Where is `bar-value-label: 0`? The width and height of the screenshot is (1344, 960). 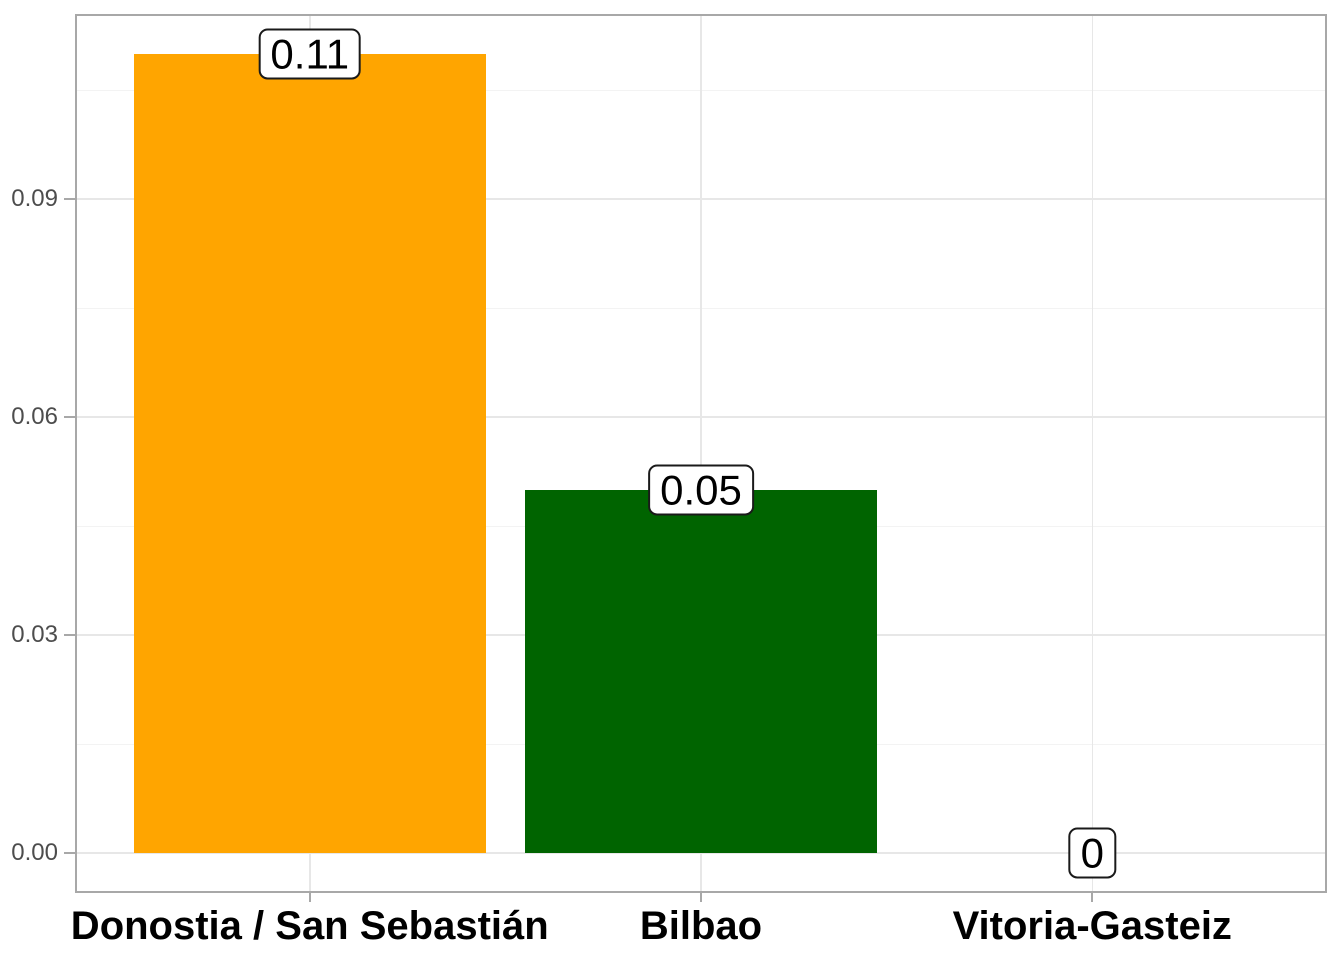
bar-value-label: 0 is located at coordinates (1092, 853).